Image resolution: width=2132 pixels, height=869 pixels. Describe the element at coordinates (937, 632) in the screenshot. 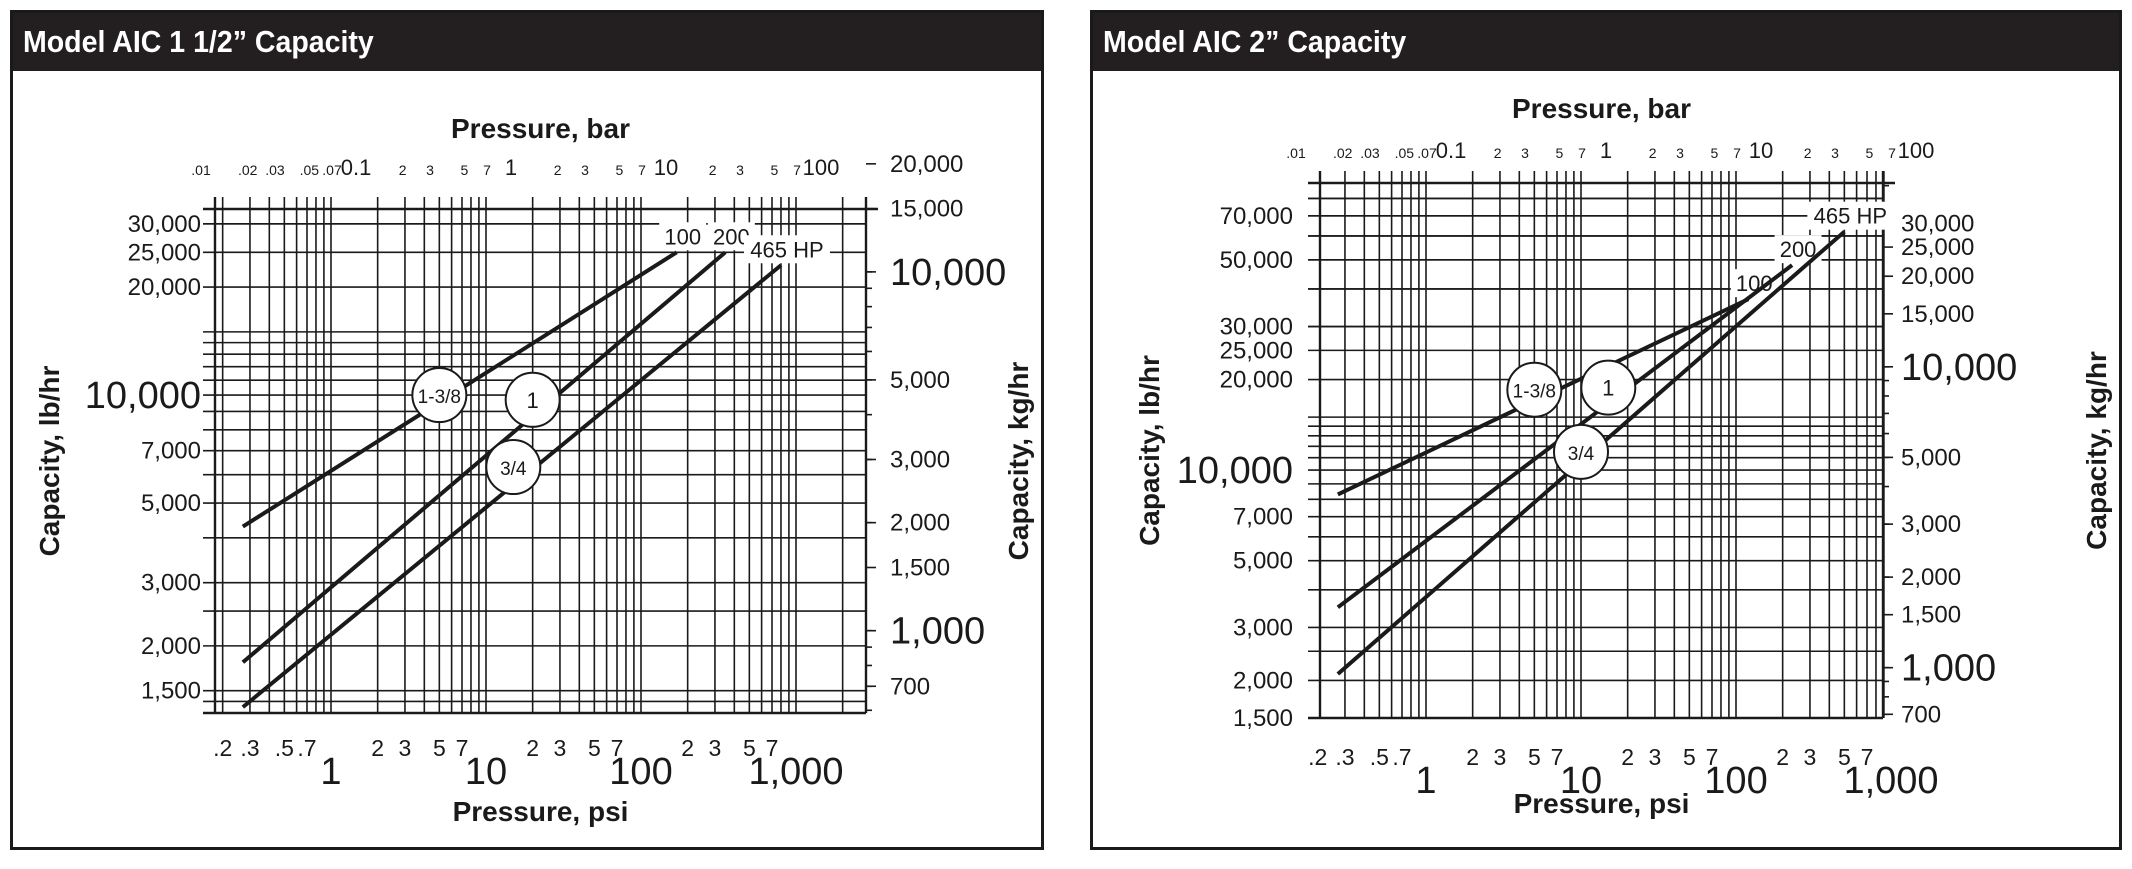

I see `y2-tick-label: 1,000` at that location.